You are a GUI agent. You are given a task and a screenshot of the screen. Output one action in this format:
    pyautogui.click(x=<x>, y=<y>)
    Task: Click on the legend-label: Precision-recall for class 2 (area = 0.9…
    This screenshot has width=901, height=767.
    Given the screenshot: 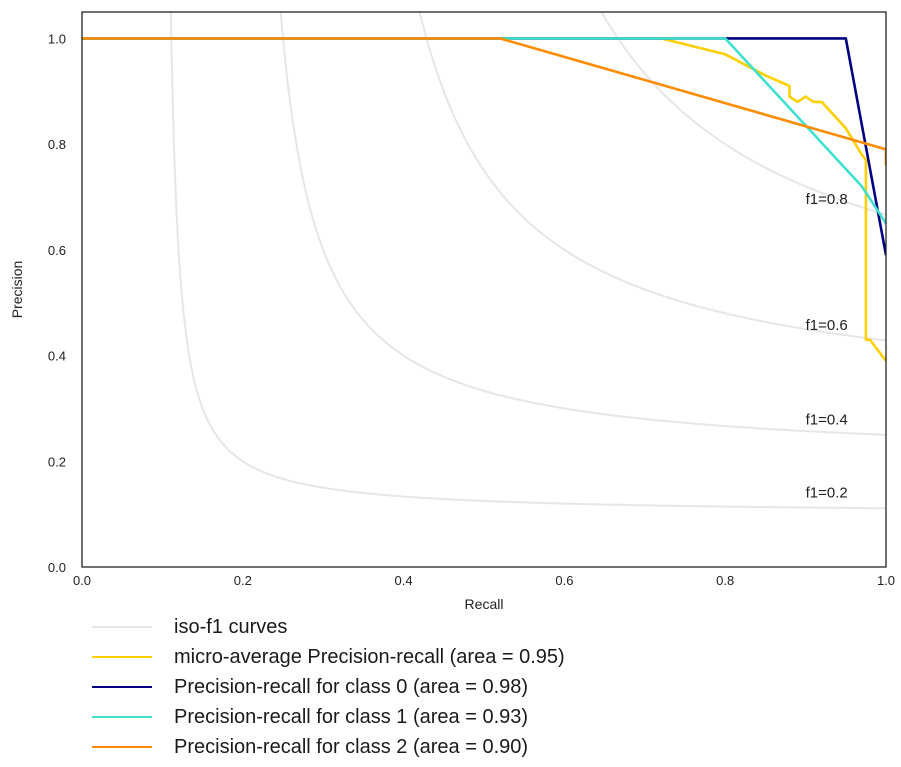 What is the action you would take?
    pyautogui.click(x=351, y=746)
    